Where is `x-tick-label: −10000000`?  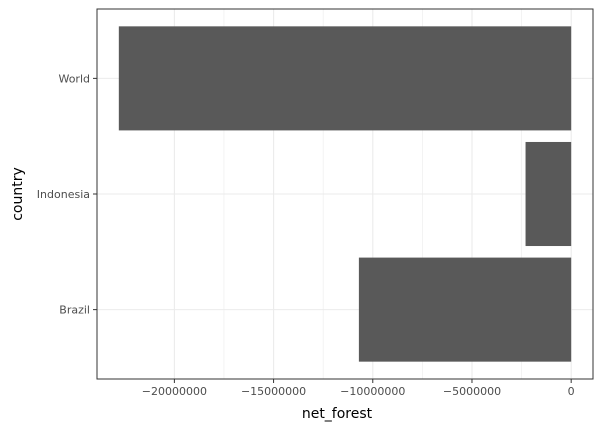 x-tick-label: −10000000 is located at coordinates (372, 391).